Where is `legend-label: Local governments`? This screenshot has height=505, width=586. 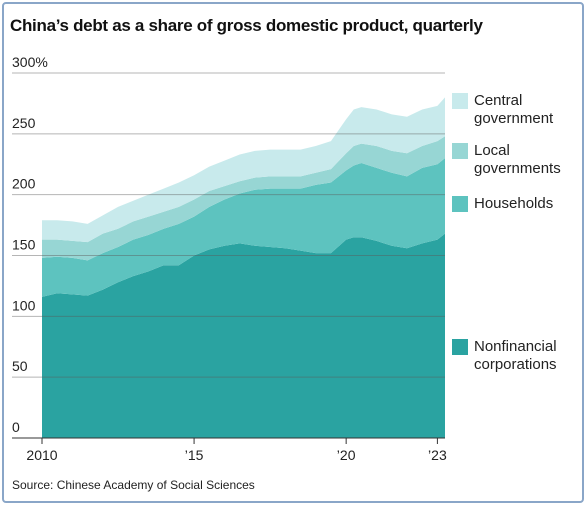
legend-label: Local governments is located at coordinates (517, 159).